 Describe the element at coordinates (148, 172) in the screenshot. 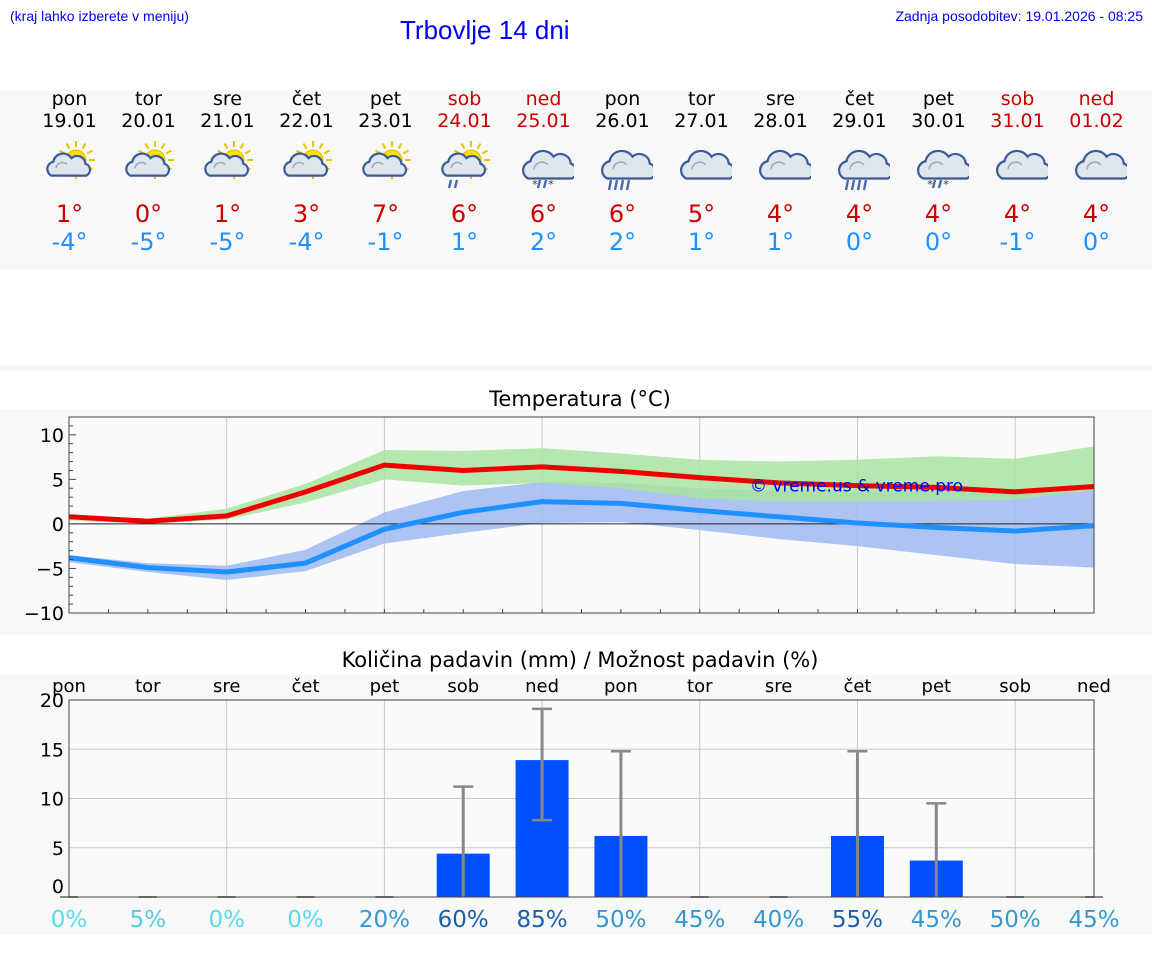

I see `forecast-day: tor 20.01 0° -5°` at that location.